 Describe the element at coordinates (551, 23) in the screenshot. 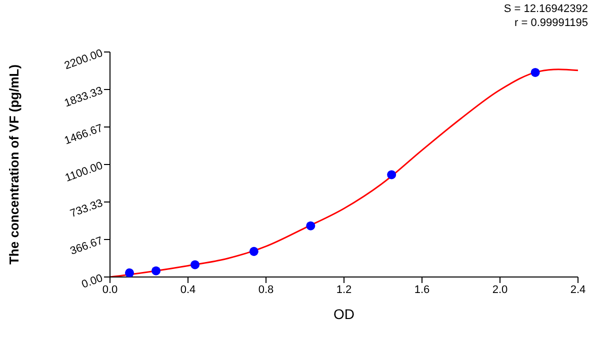

I see `text: r = 0.99991195` at that location.